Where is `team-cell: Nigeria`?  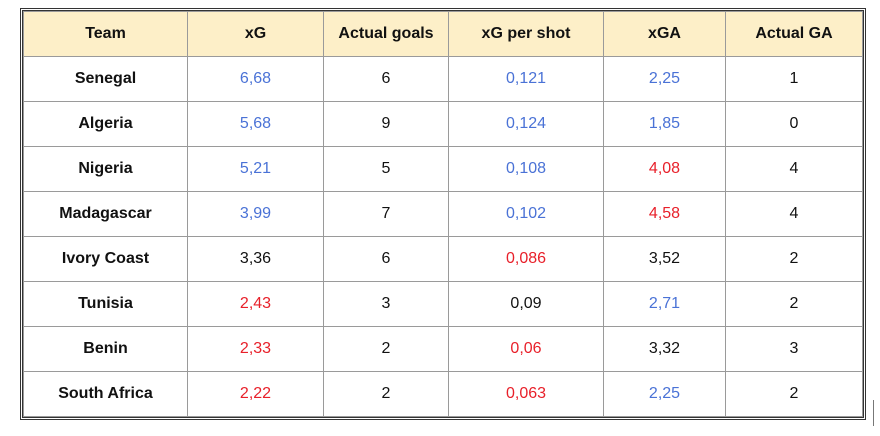
team-cell: Nigeria is located at coordinates (105, 169).